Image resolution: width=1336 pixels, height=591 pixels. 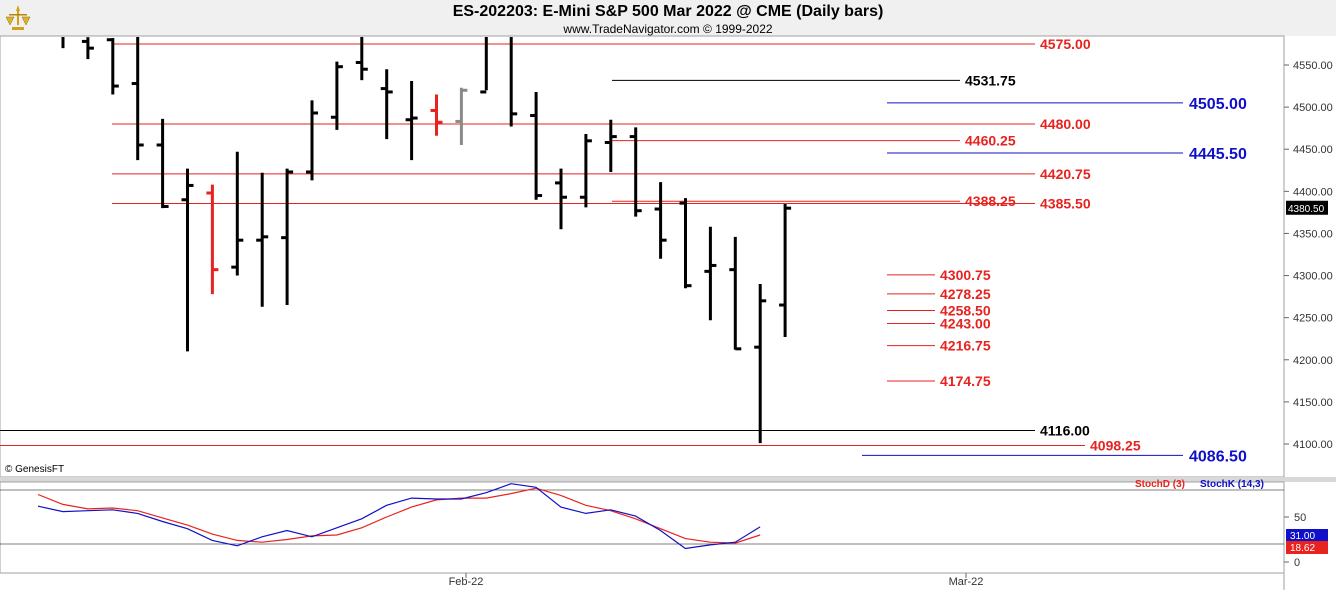 I want to click on level-label: 4098.25, so click(x=1115, y=445).